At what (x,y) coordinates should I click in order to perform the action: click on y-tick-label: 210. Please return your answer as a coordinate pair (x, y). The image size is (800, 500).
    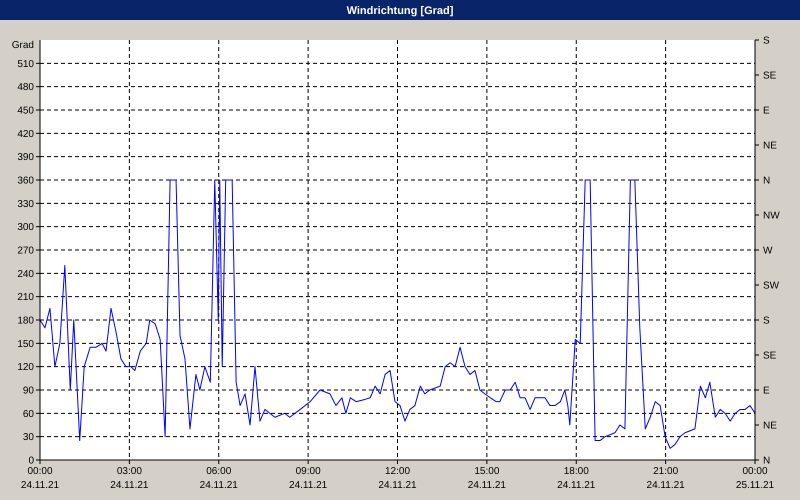
    Looking at the image, I should click on (25, 298).